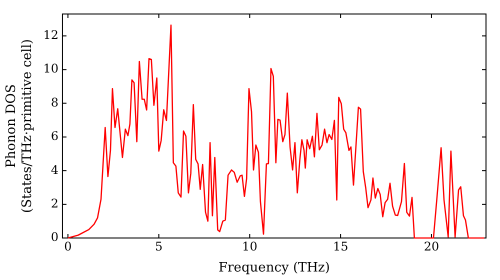 Image resolution: width=500 pixels, height=280 pixels. Describe the element at coordinates (158, 246) in the screenshot. I see `x-tick-label: 5` at that location.